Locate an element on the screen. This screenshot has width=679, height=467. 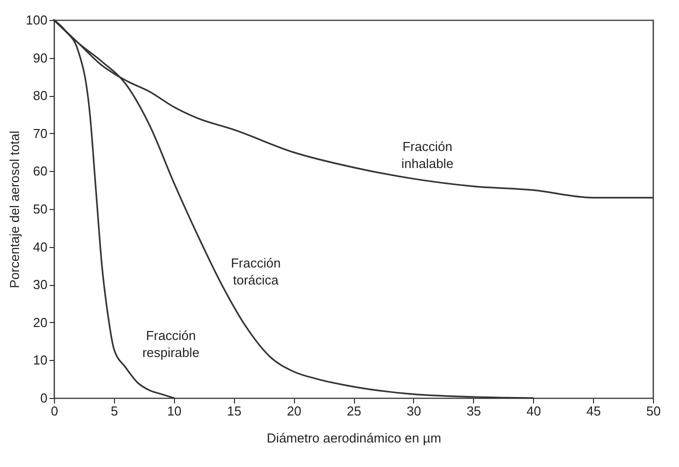
y-tick-label: 10 is located at coordinates (40, 360).